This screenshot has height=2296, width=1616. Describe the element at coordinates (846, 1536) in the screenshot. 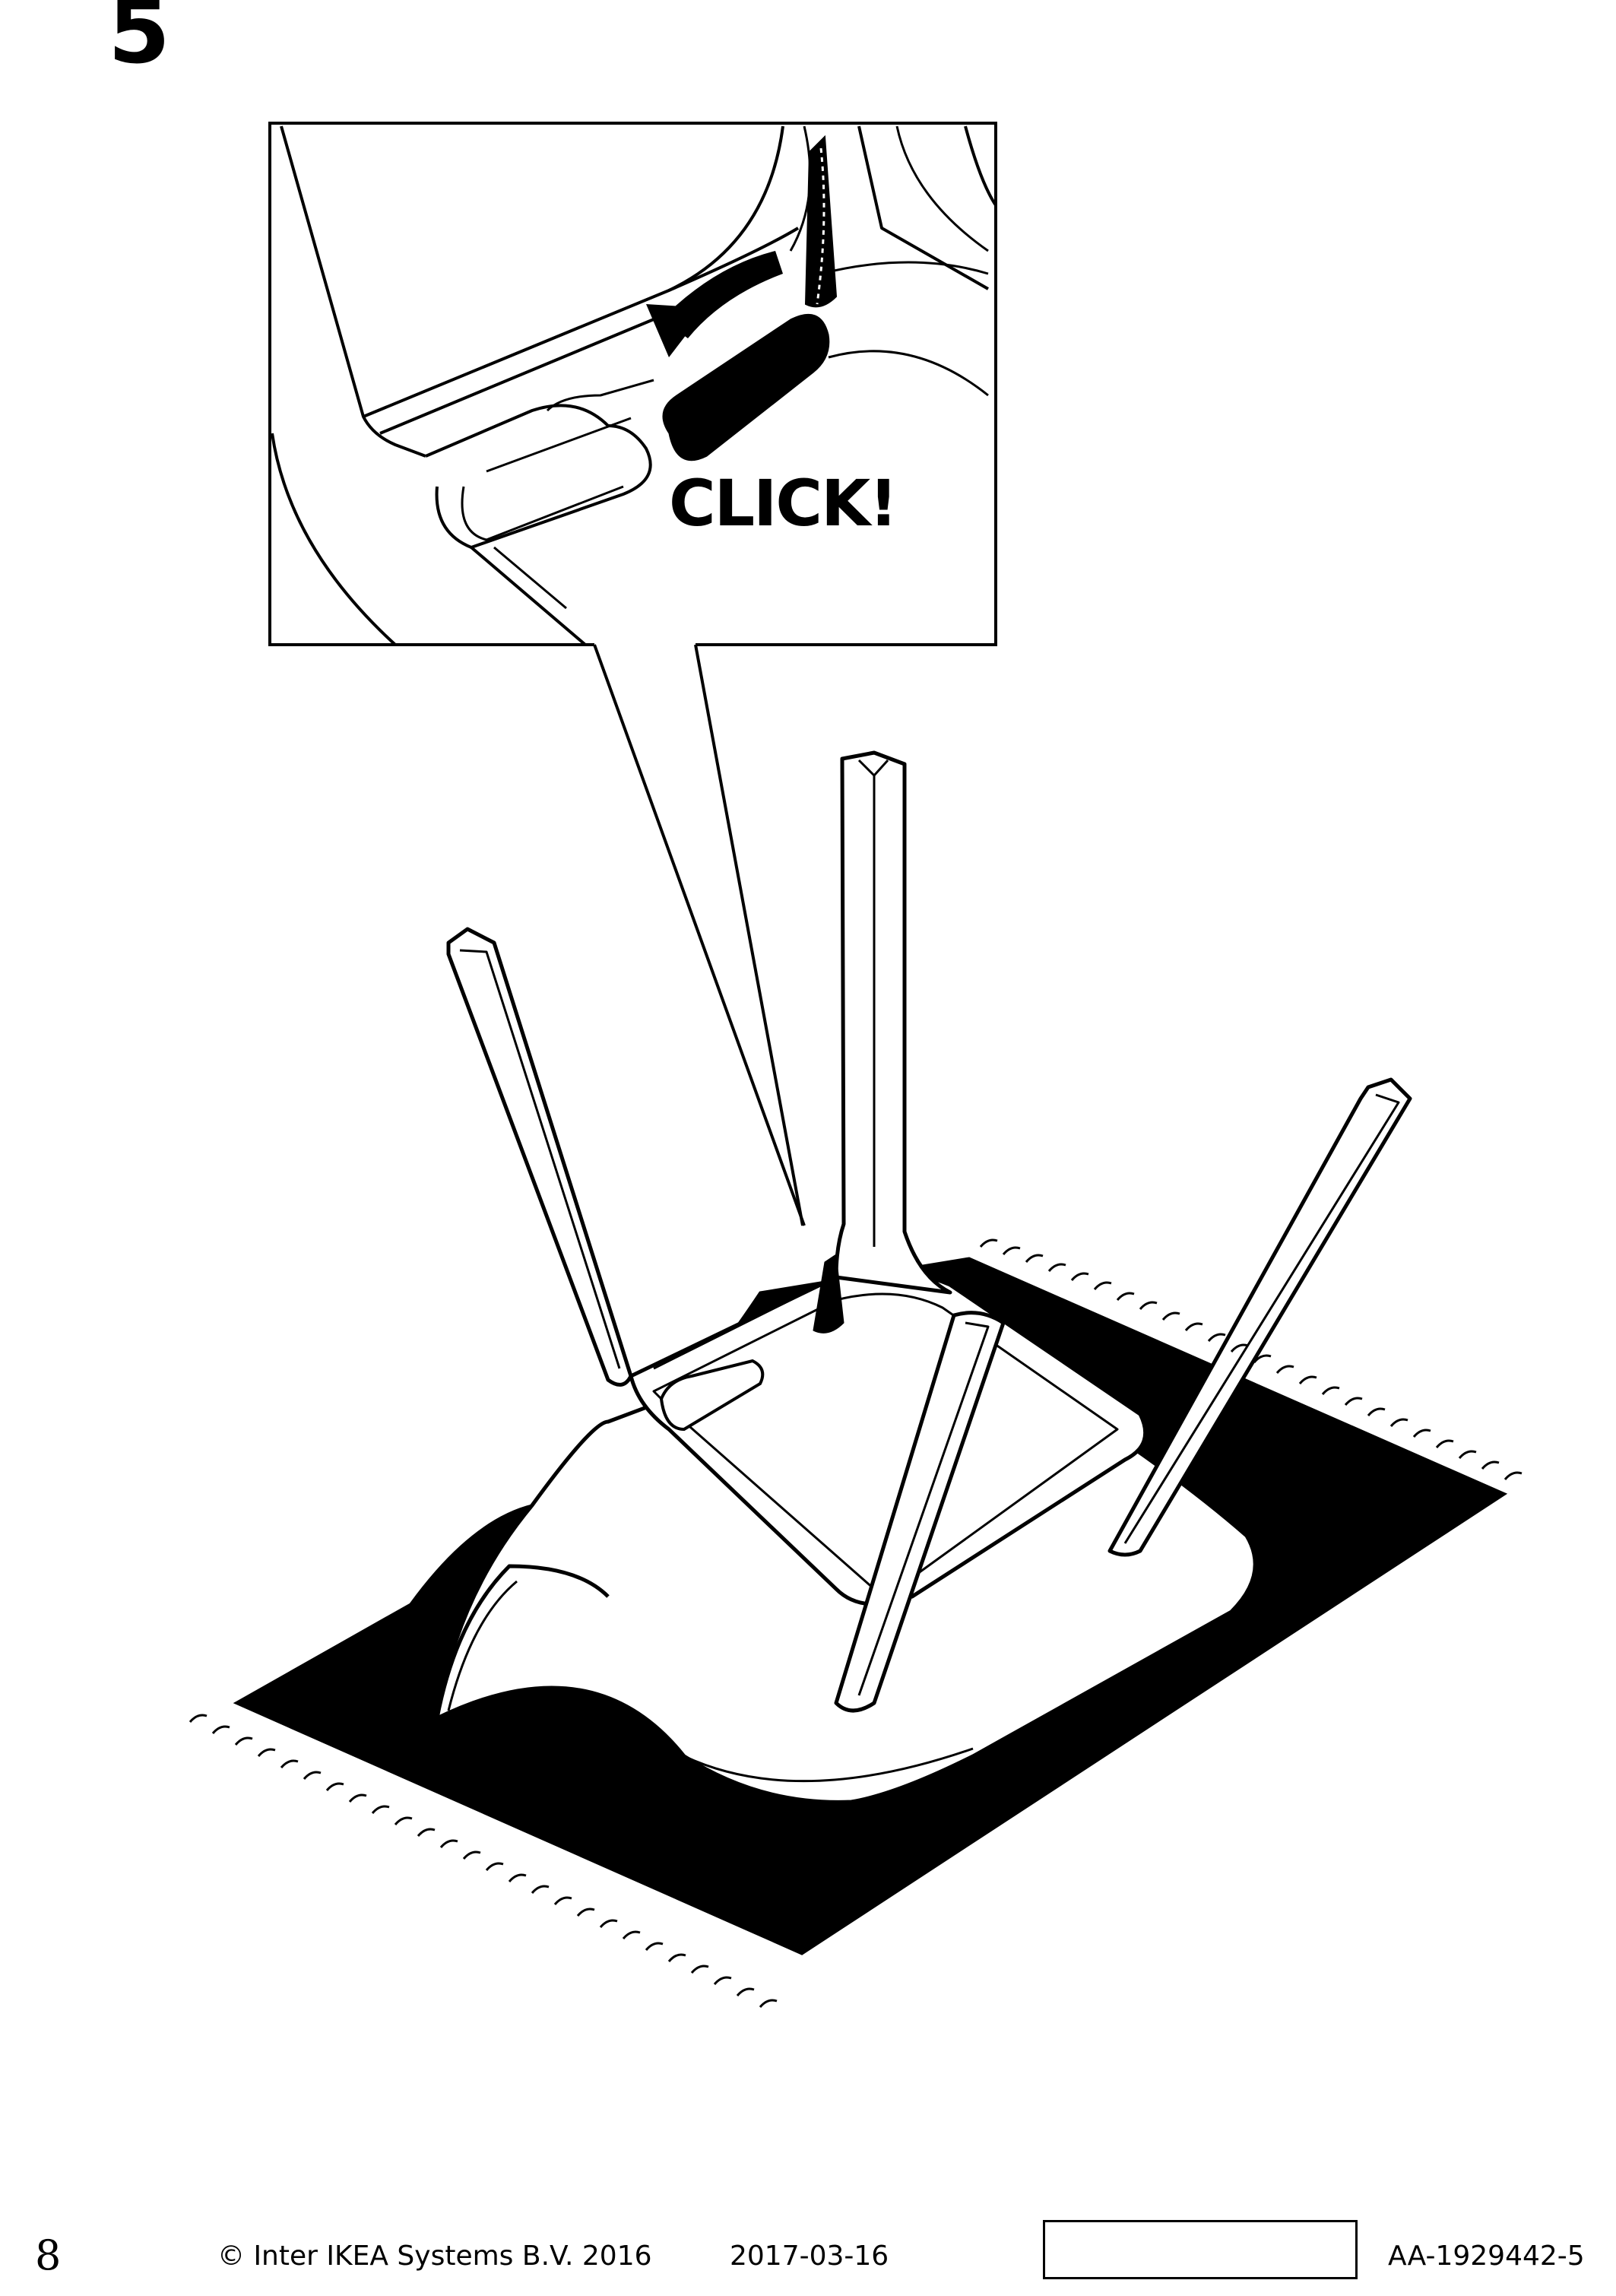

I see `chair` at that location.